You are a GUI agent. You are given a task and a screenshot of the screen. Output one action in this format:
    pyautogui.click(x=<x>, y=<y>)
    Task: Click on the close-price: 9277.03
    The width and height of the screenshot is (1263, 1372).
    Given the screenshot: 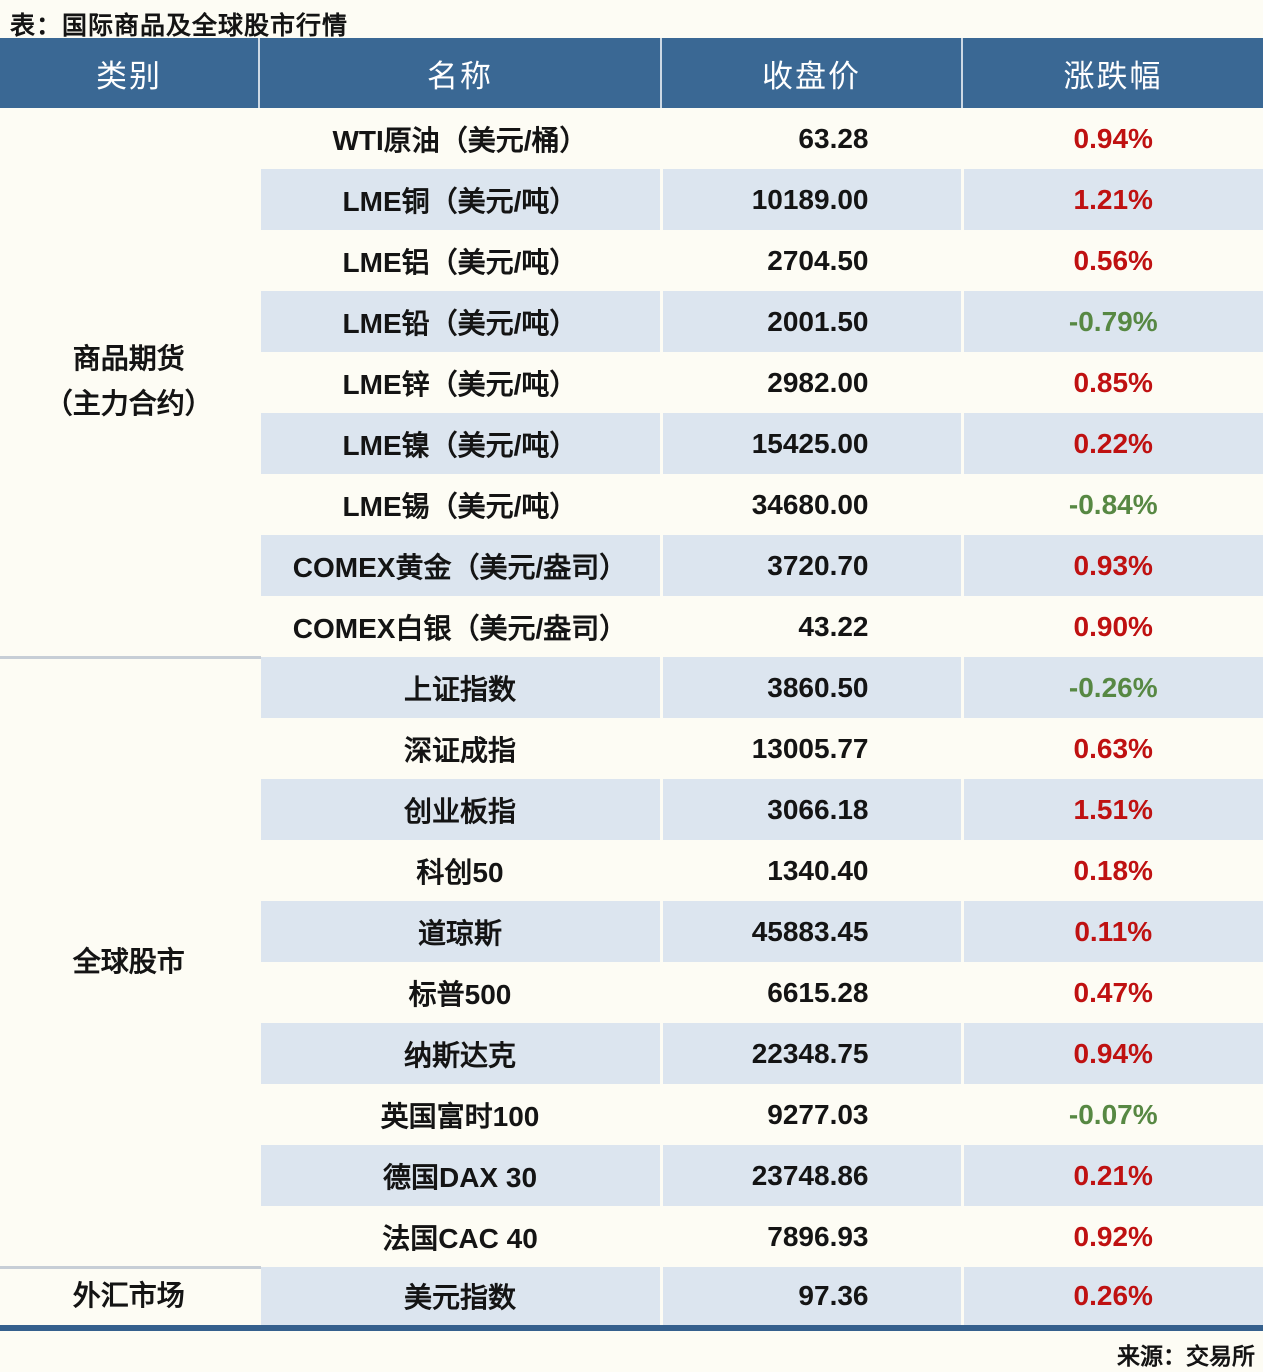 What is the action you would take?
    pyautogui.click(x=810, y=1114)
    